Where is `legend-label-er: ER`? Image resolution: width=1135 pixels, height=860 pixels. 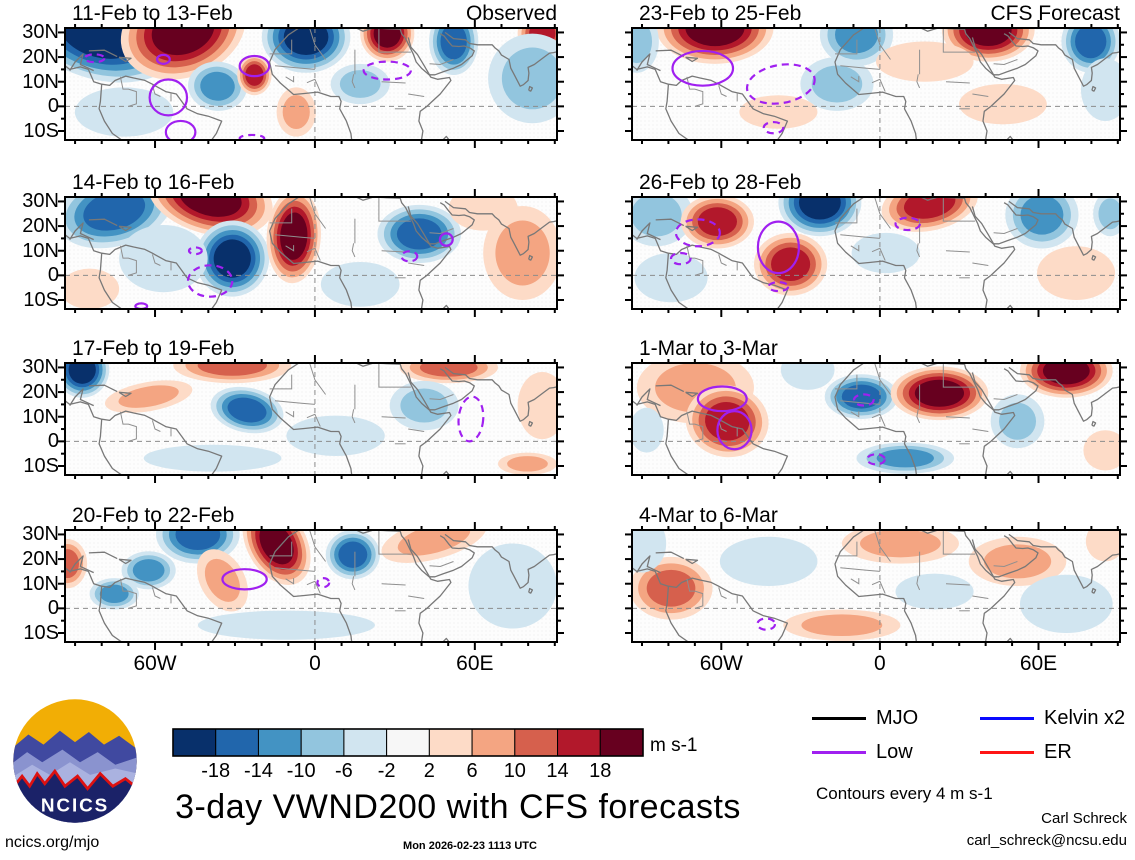 legend-label-er: ER is located at coordinates (1058, 751).